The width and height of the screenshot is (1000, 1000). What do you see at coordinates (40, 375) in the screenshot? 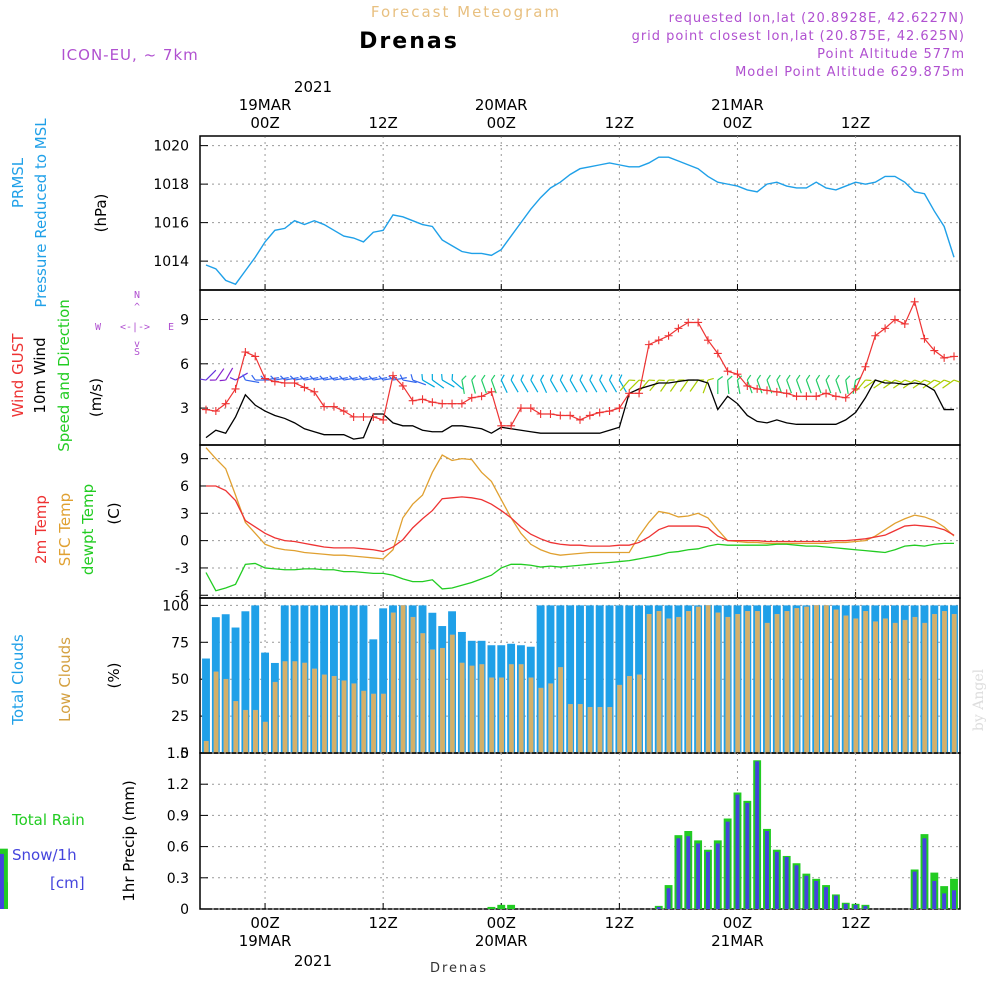
I see `wind-label-1: 10m Wind` at bounding box center [40, 375].